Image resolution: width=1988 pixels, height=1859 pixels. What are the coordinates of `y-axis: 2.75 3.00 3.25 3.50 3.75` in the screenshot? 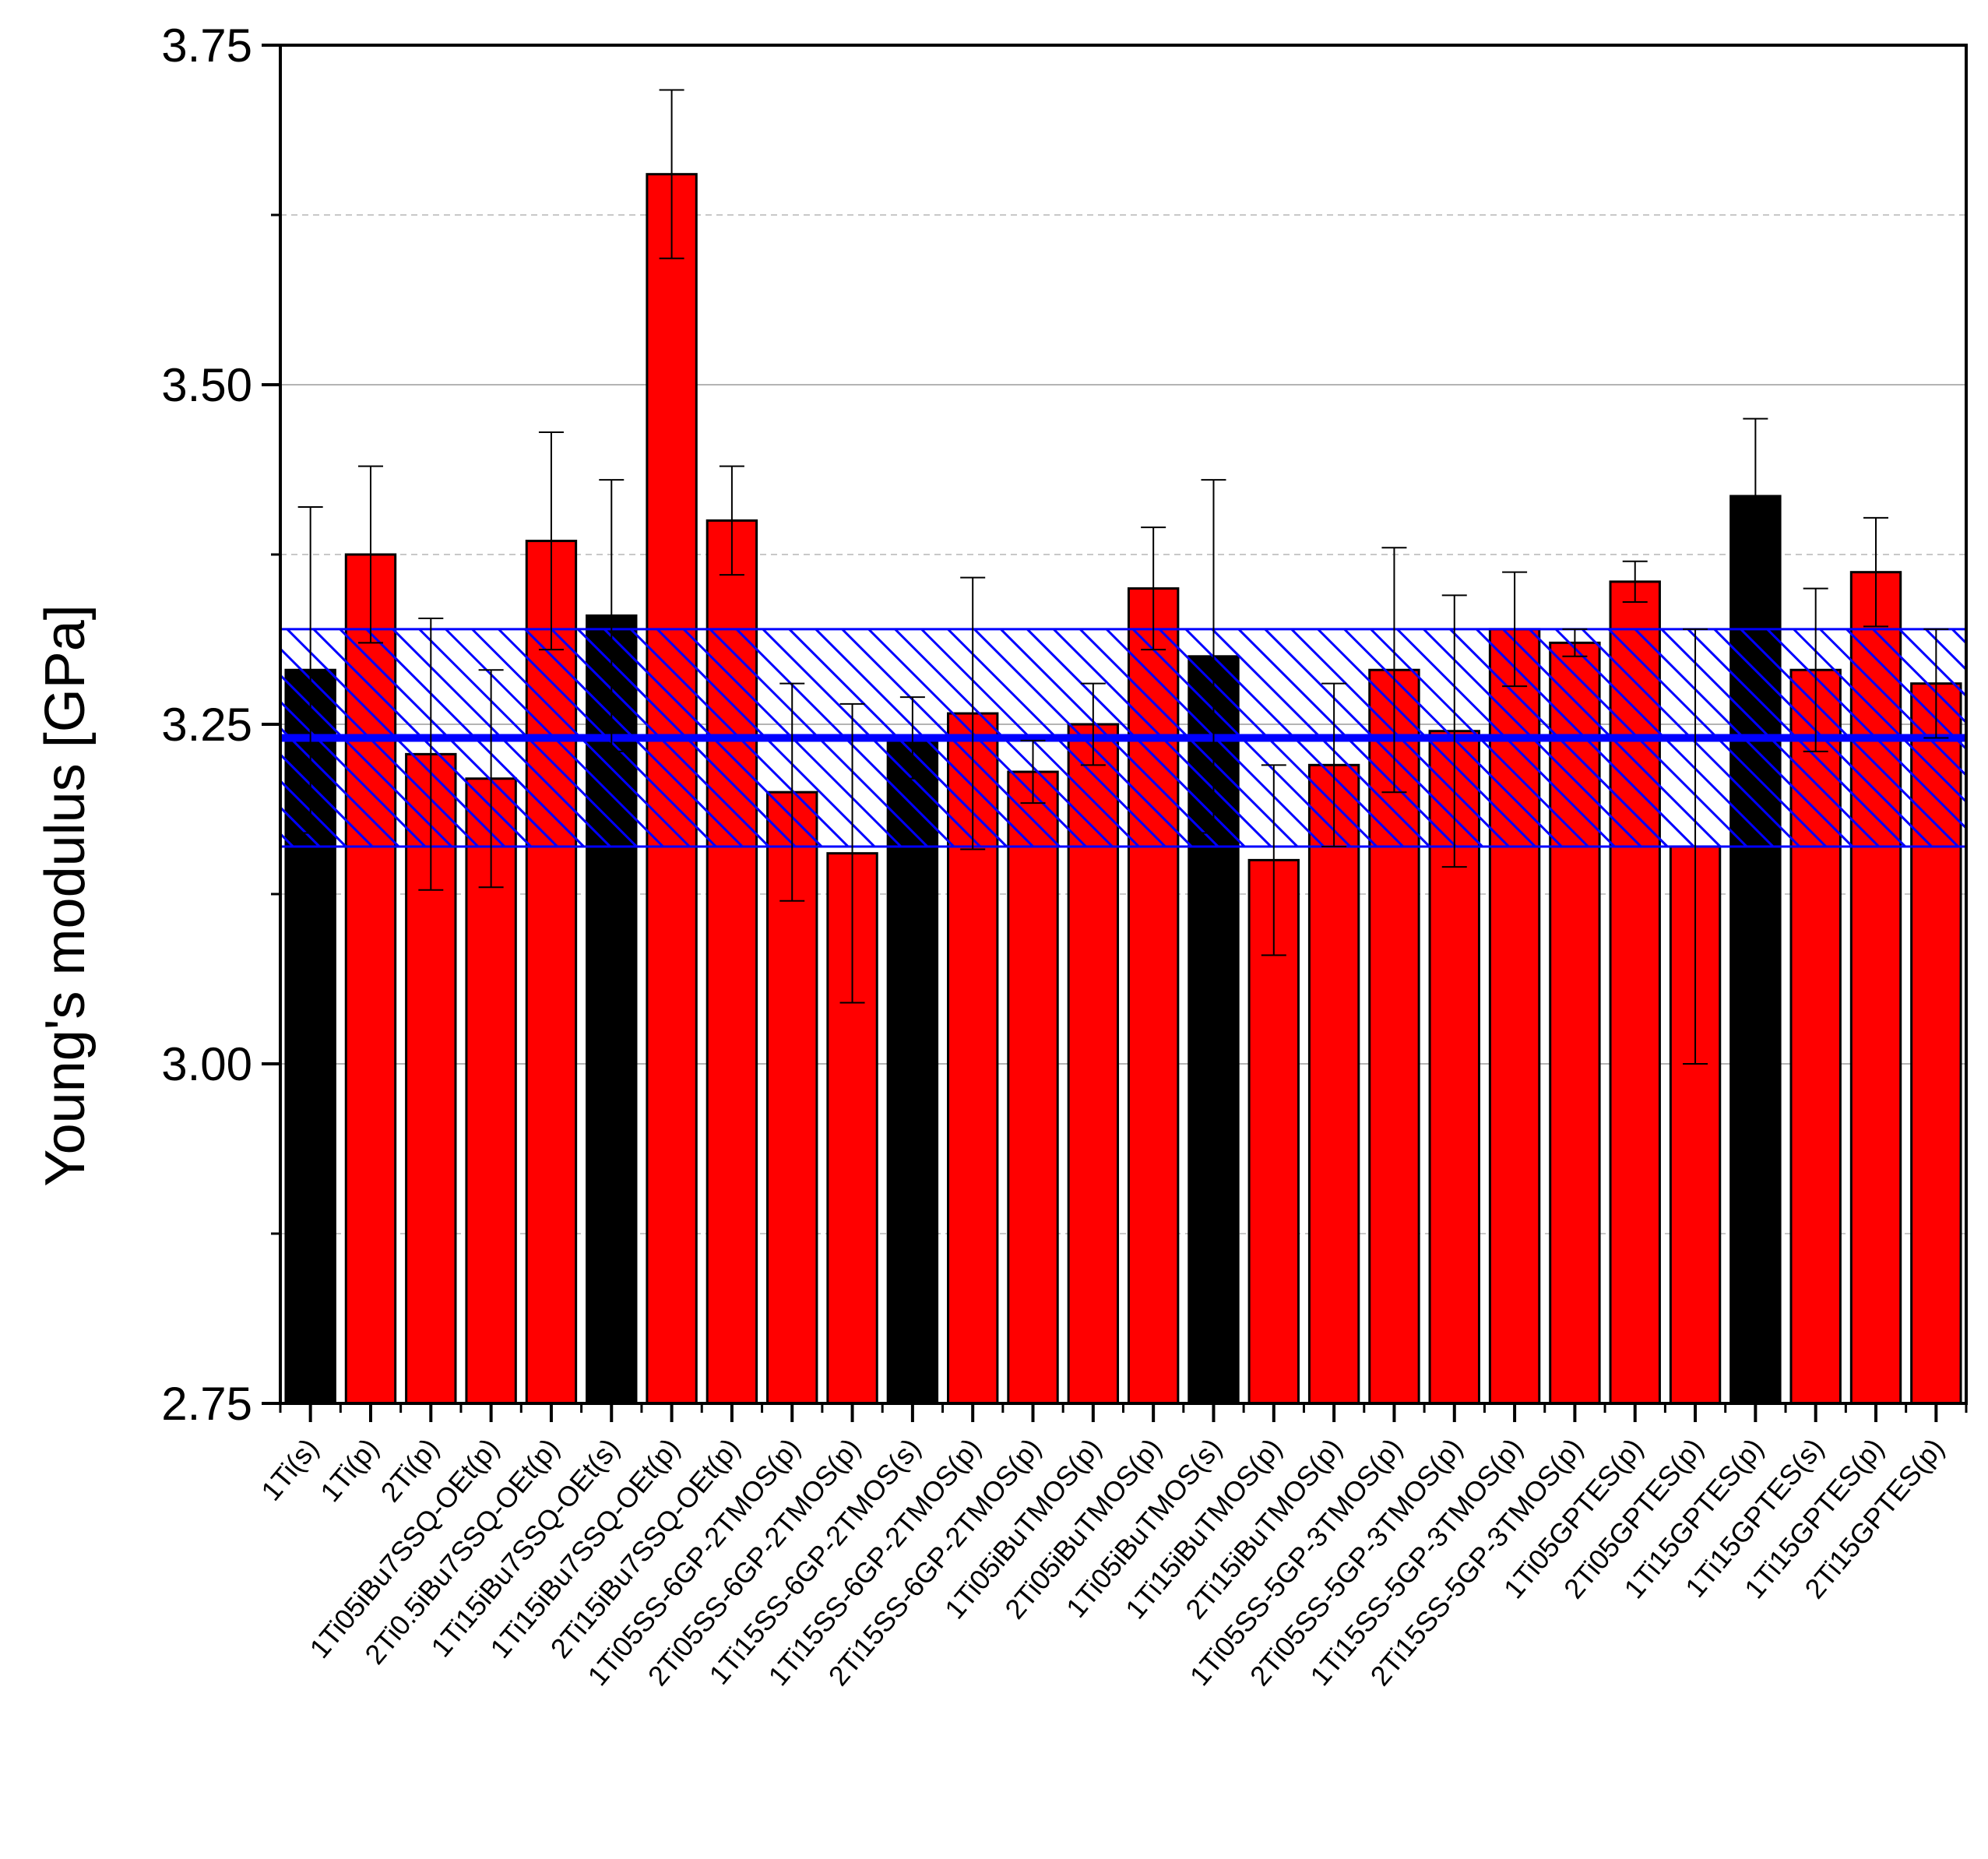 It's located at (220, 724).